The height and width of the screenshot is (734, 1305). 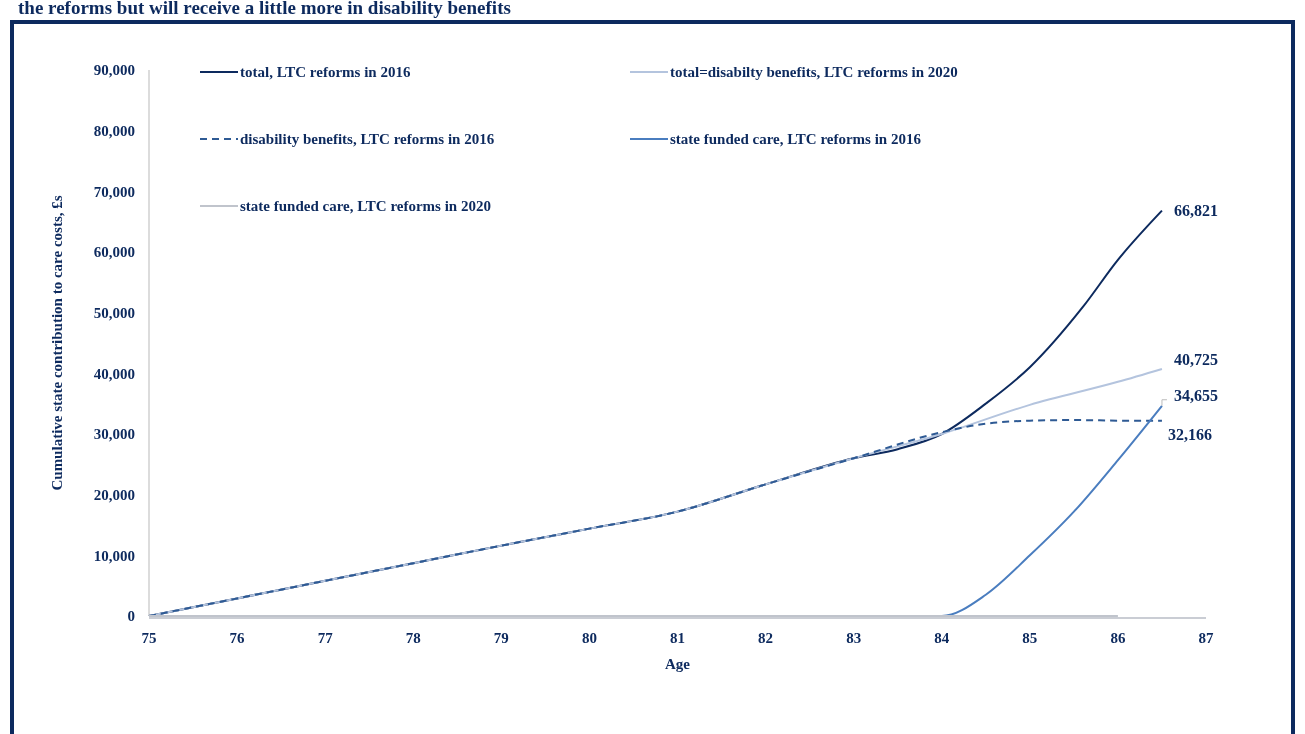 What do you see at coordinates (854, 638) in the screenshot?
I see `x-tick-label: 83` at bounding box center [854, 638].